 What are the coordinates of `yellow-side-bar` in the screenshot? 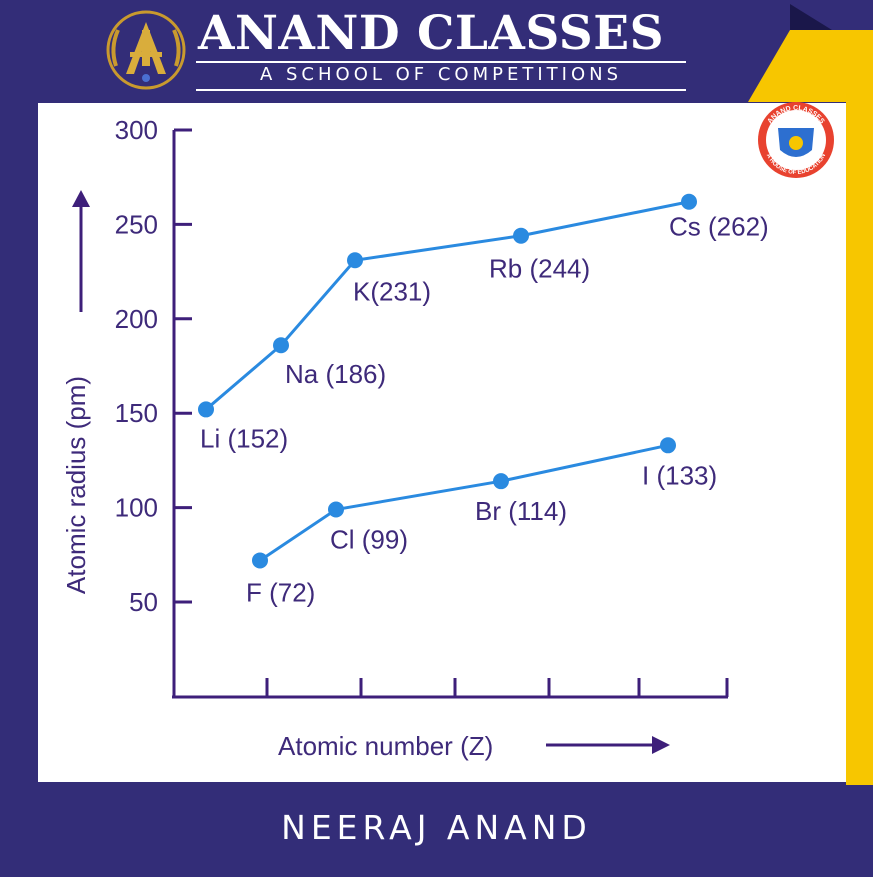 It's located at (859, 407).